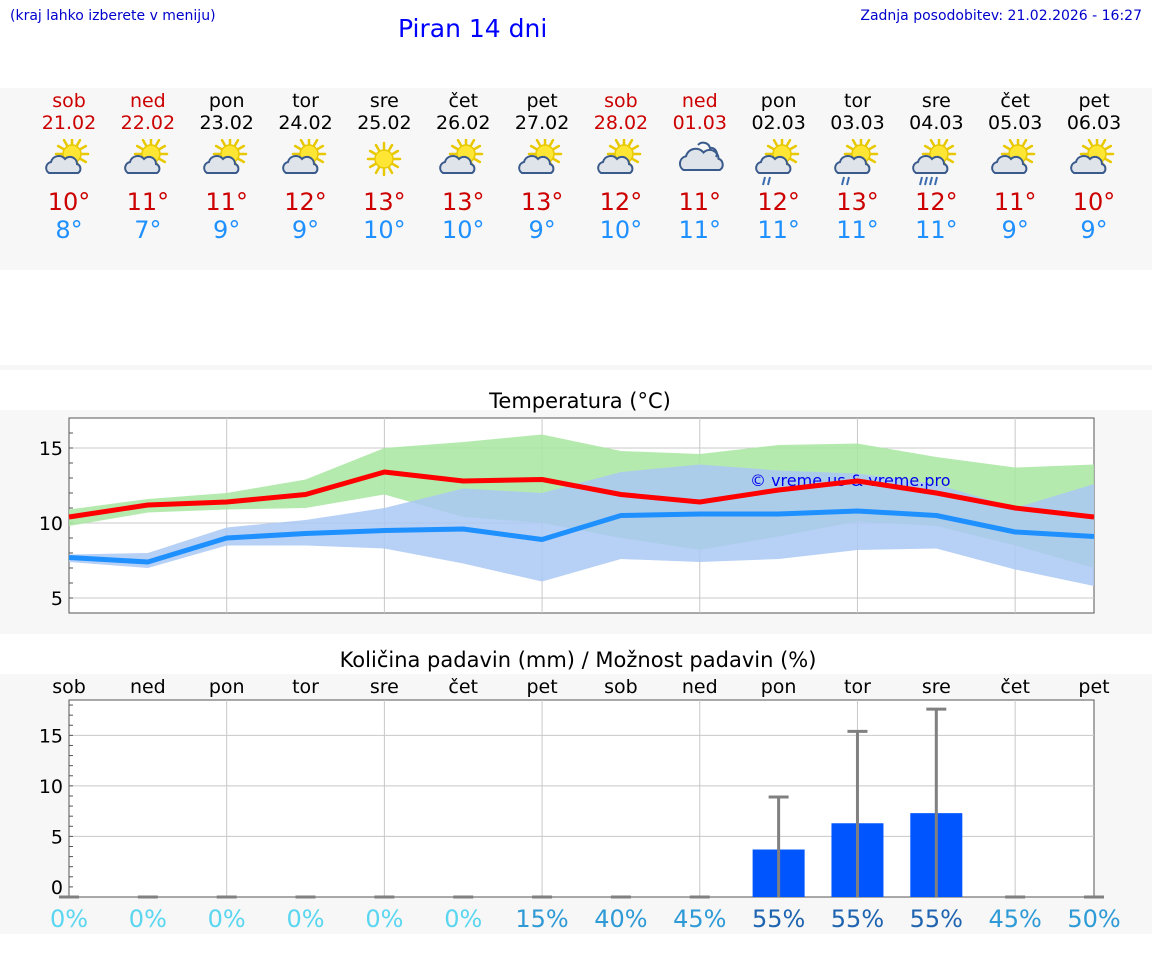 This screenshot has height=975, width=1152. I want to click on day-date: 06.03, so click(1094, 123).